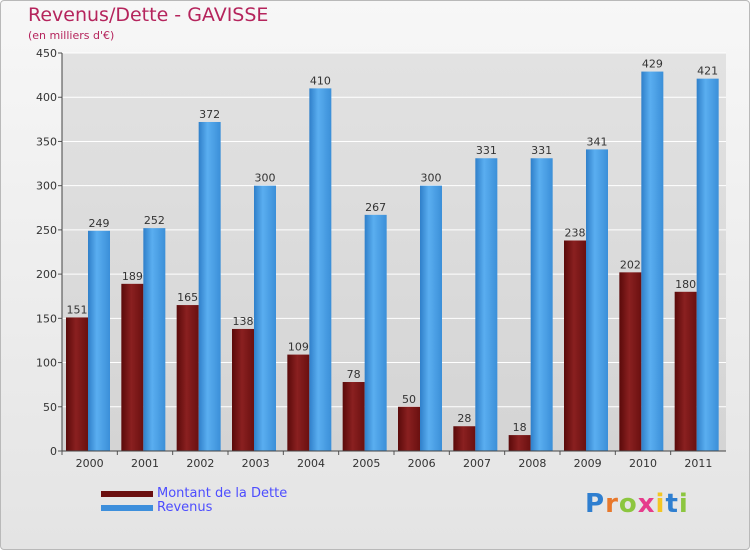 This screenshot has height=550, width=750. I want to click on data-label-revenus: 372, so click(209, 114).